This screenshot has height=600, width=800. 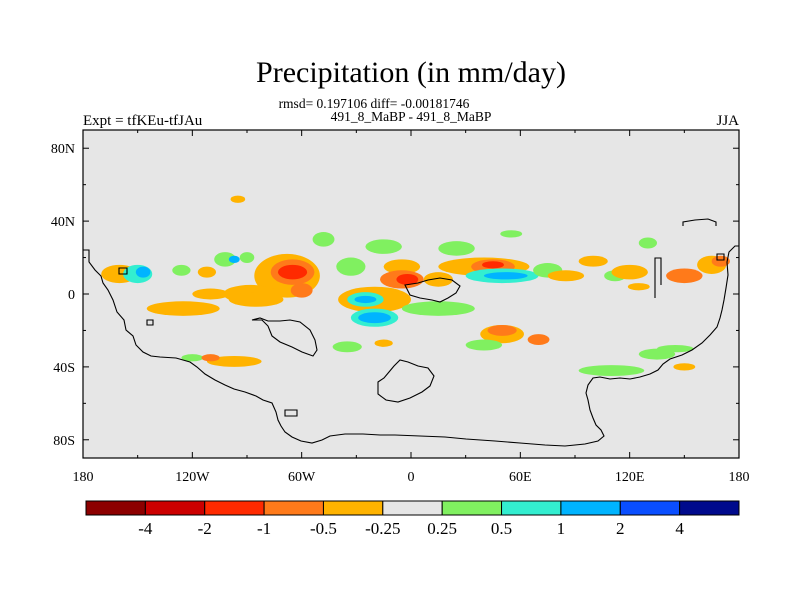 I want to click on x-tick-label: 0, so click(x=411, y=477).